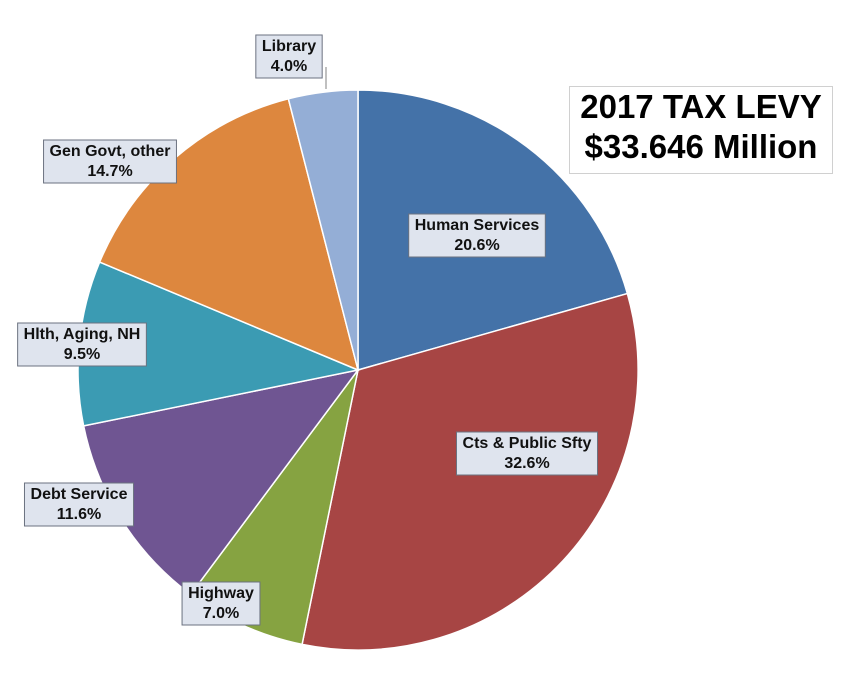 The image size is (842, 675). Describe the element at coordinates (221, 593) in the screenshot. I see `slice-label-highway: Highway` at that location.